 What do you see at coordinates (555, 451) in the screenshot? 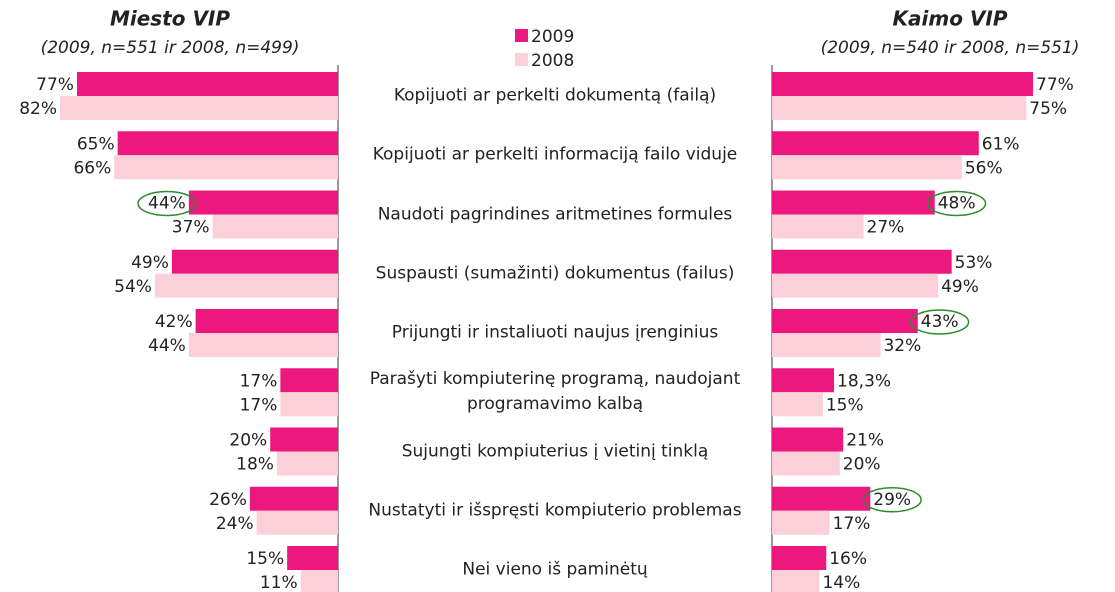
I see `category-label: Sujungti kompiuterius į vietinį tinklą` at bounding box center [555, 451].